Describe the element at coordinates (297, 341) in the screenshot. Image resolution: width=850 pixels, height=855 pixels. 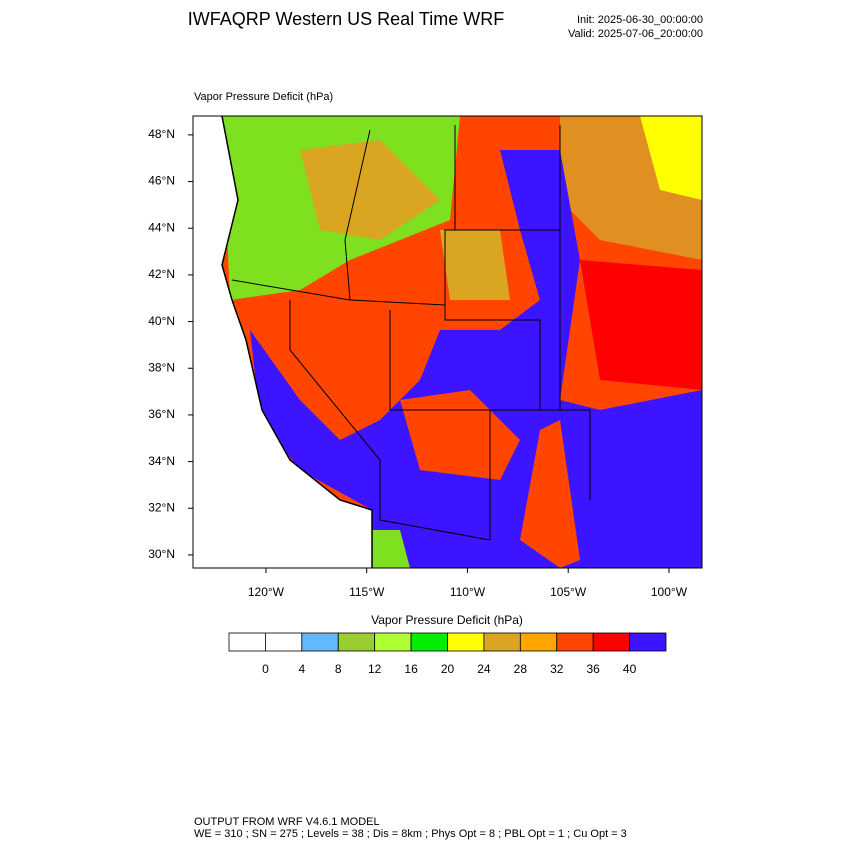
I see `coastline` at that location.